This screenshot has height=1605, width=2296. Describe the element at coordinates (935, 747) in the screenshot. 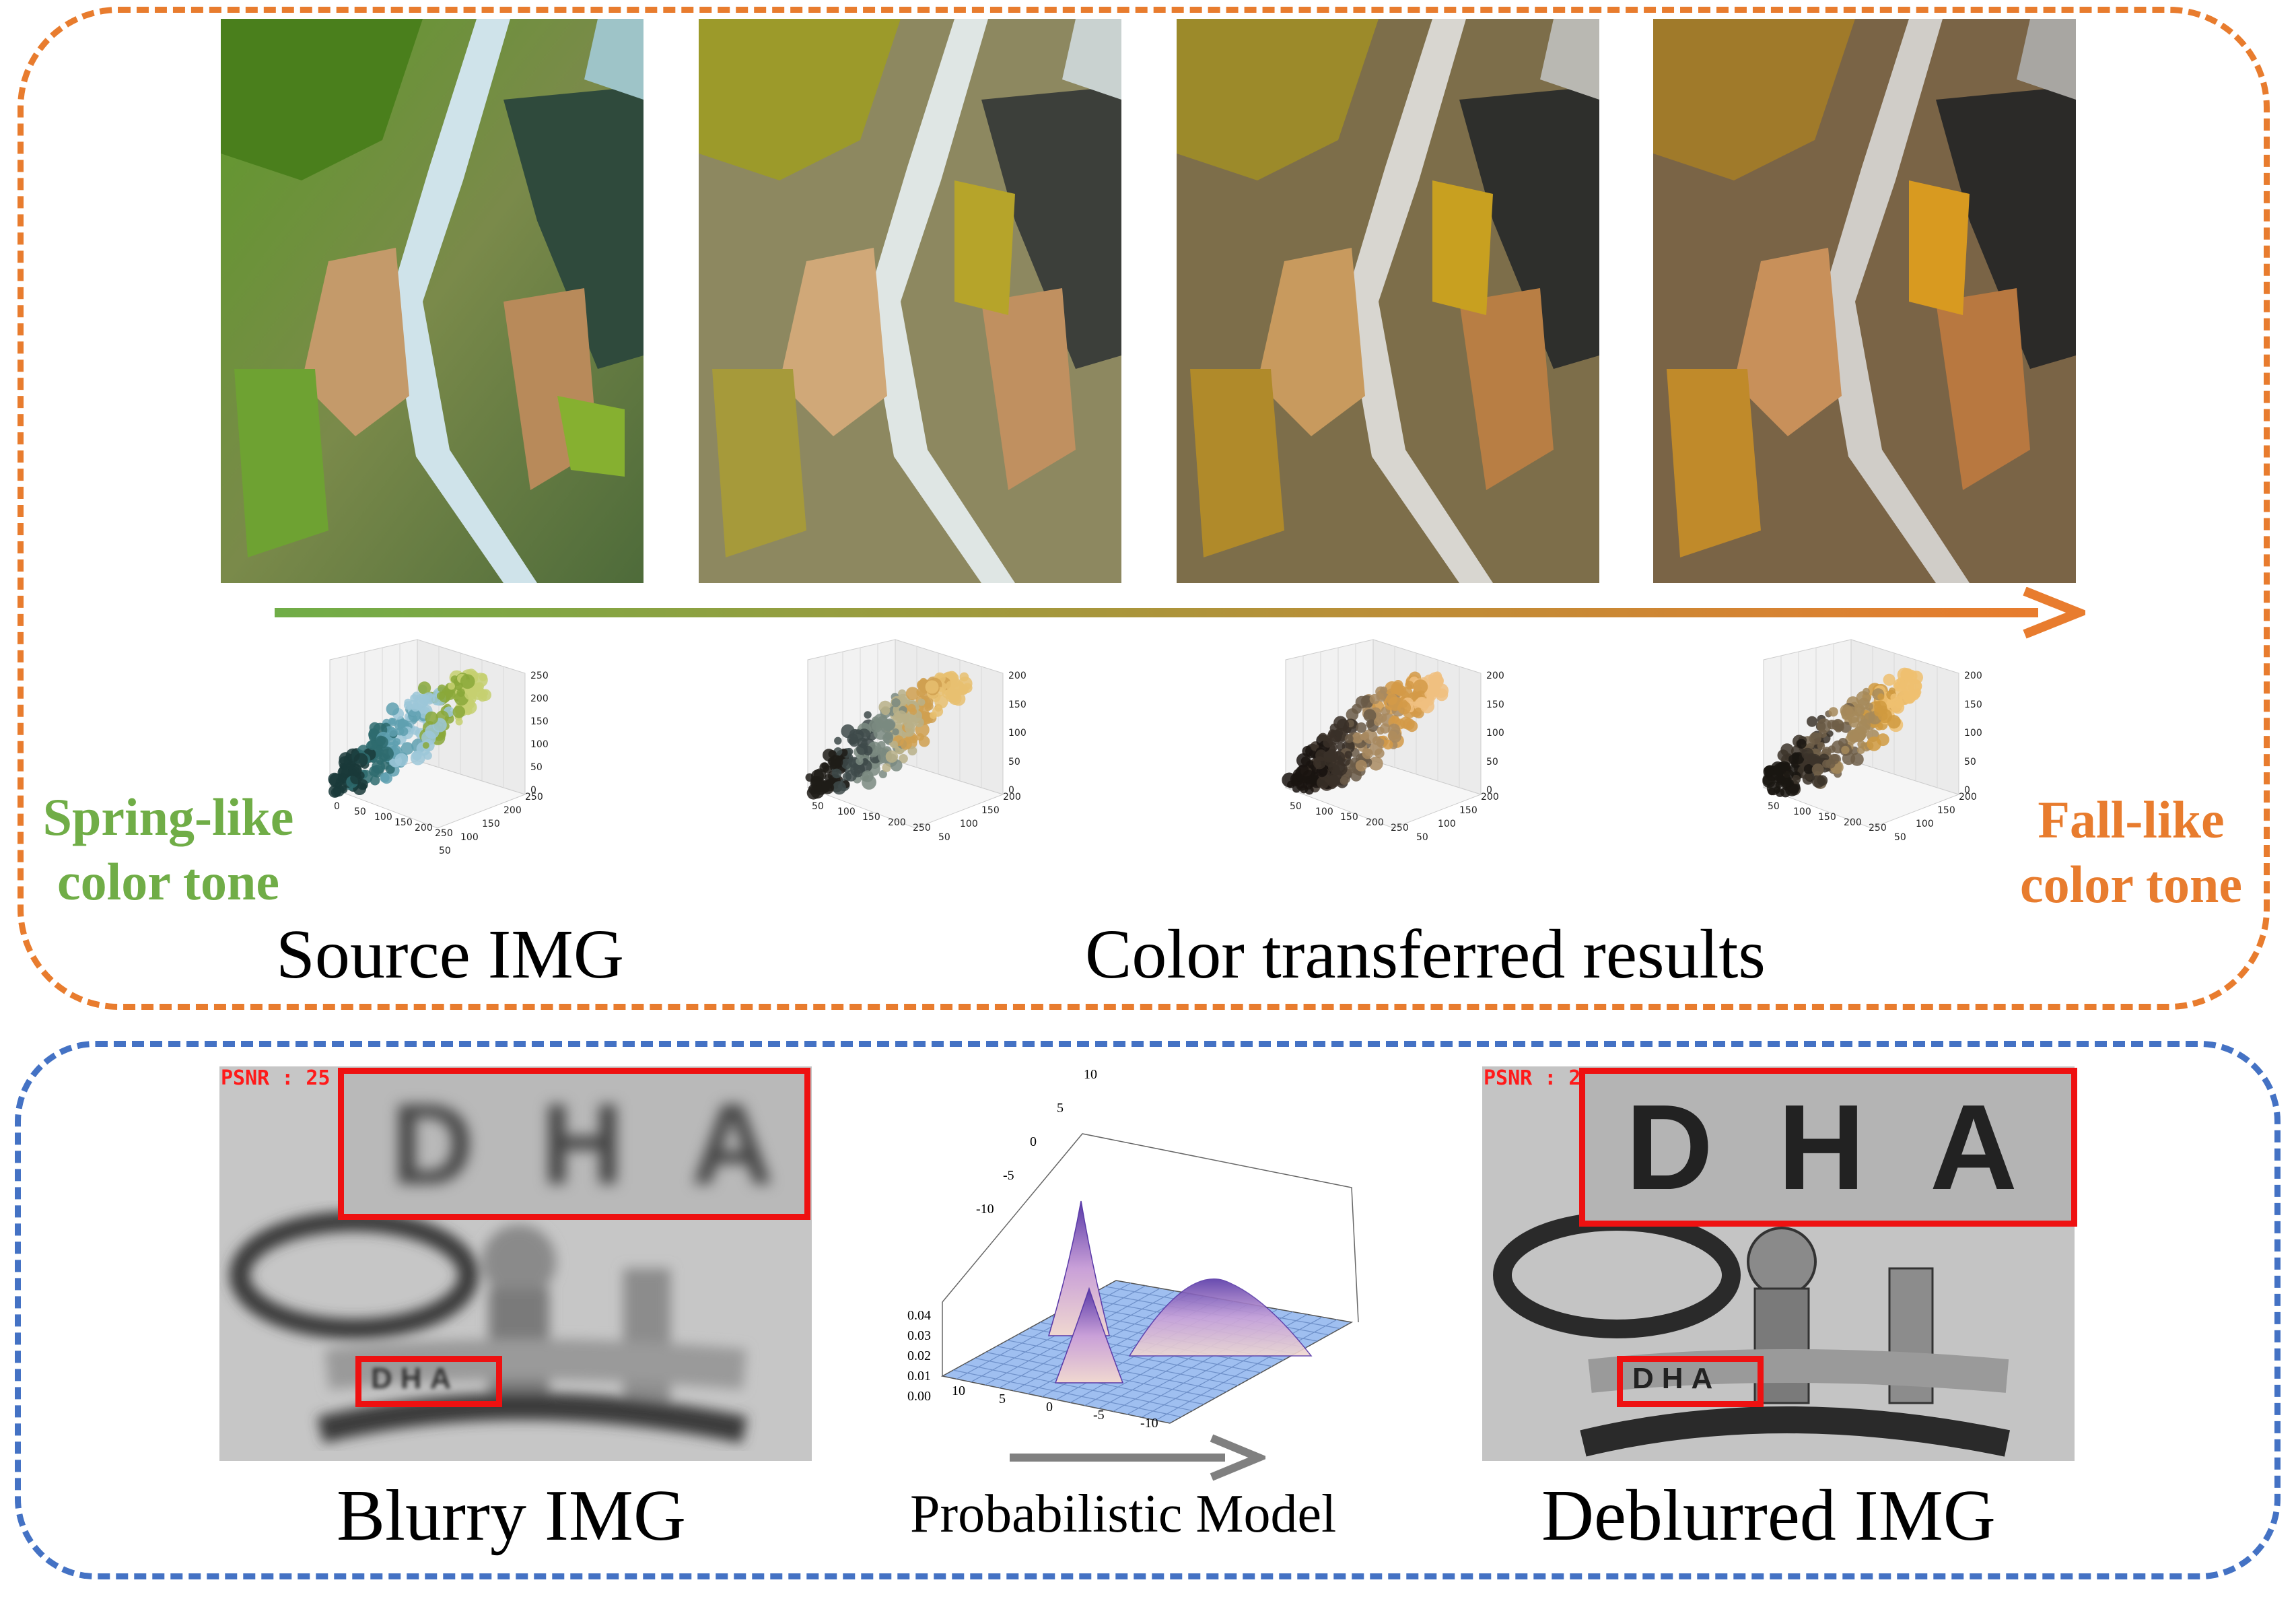

I see `color-distribution-plot-result-1: 200 150 100 50 0 50 100 150 200 250 200 150 100 50` at that location.